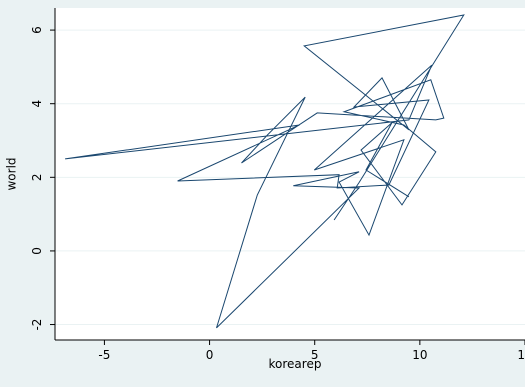 The image size is (525, 387). I want to click on y-tick-label: 0, so click(37, 251).